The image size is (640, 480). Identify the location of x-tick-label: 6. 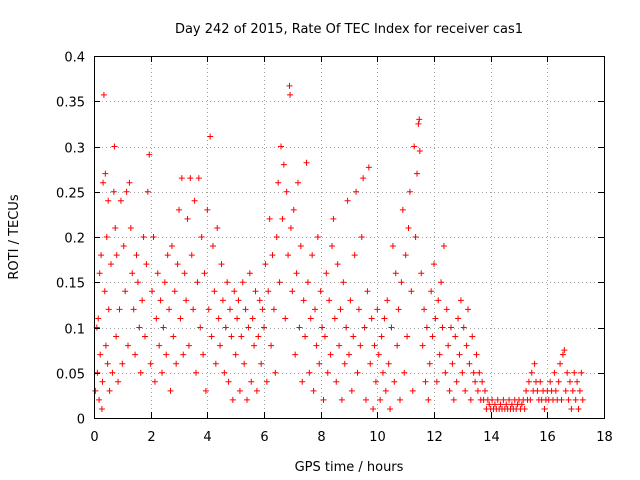
(264, 437).